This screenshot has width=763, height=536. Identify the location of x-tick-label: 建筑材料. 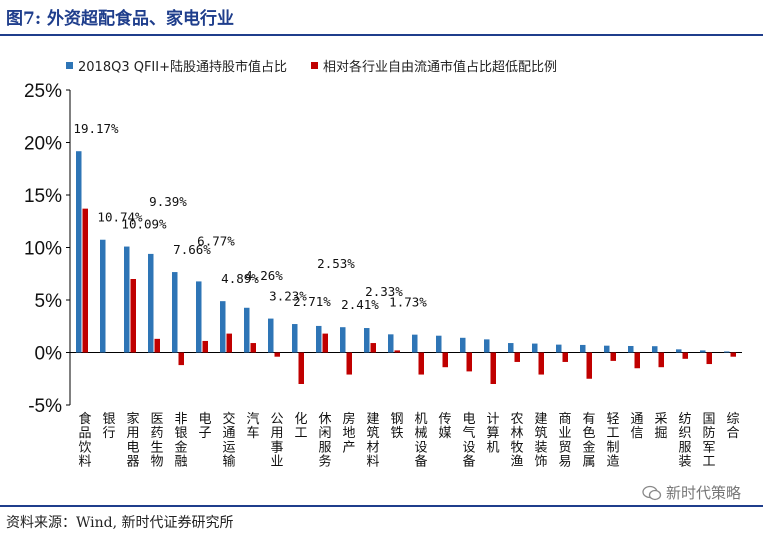
(372, 441).